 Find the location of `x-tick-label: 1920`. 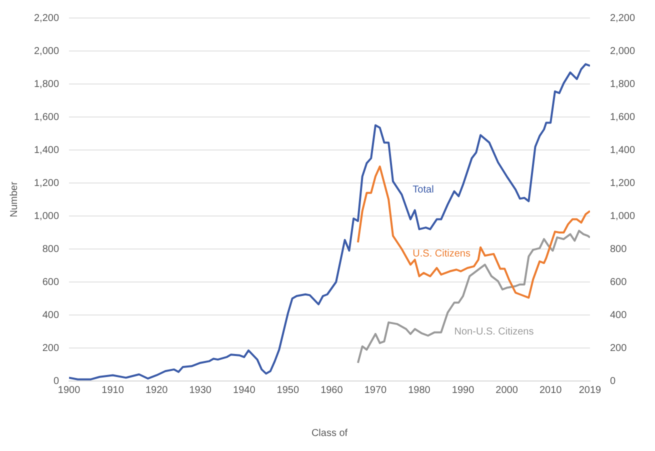

x-tick-label: 1920 is located at coordinates (156, 390).